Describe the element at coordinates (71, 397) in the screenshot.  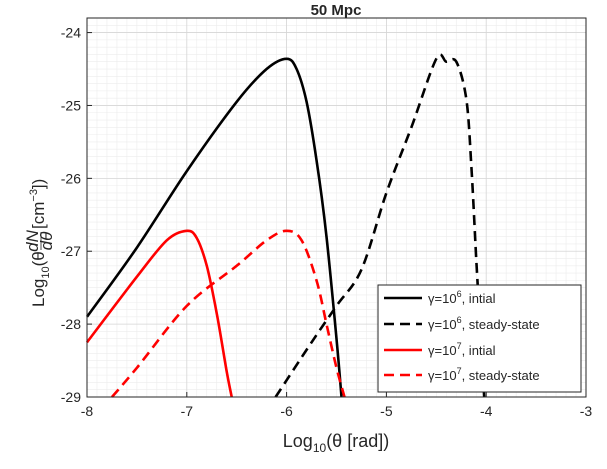
I see `y-tick-label: -29` at that location.